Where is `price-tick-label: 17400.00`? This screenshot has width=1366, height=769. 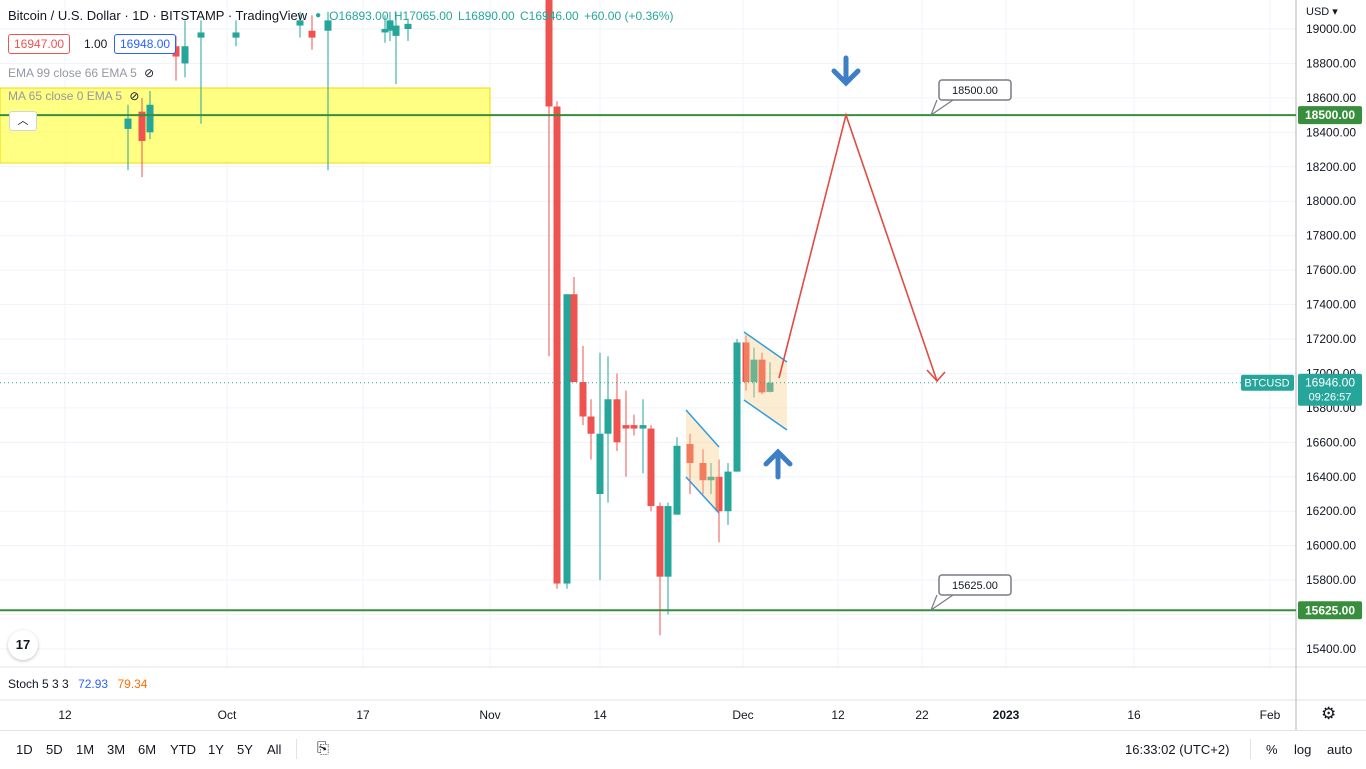
price-tick-label: 17400.00 is located at coordinates (1331, 305).